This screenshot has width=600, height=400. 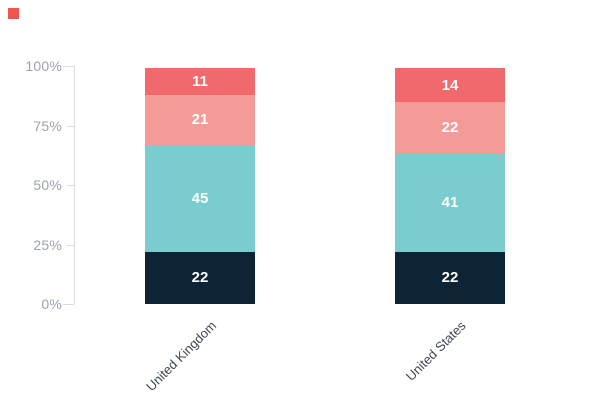 What do you see at coordinates (180, 356) in the screenshot?
I see `x-category-label: United Kingdom` at bounding box center [180, 356].